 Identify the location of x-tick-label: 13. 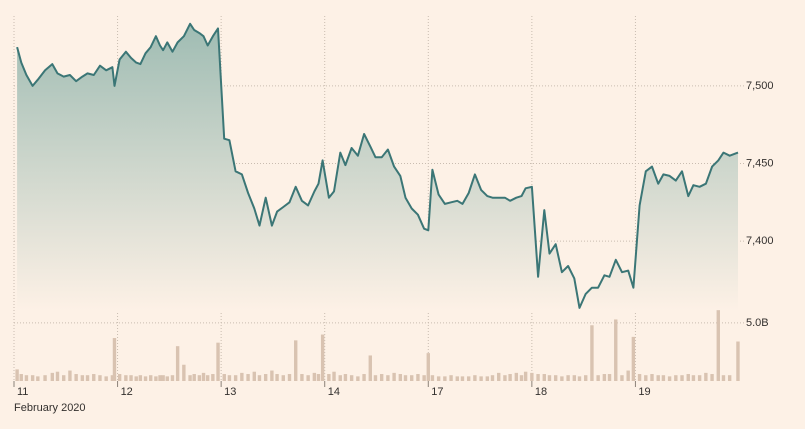
(230, 392).